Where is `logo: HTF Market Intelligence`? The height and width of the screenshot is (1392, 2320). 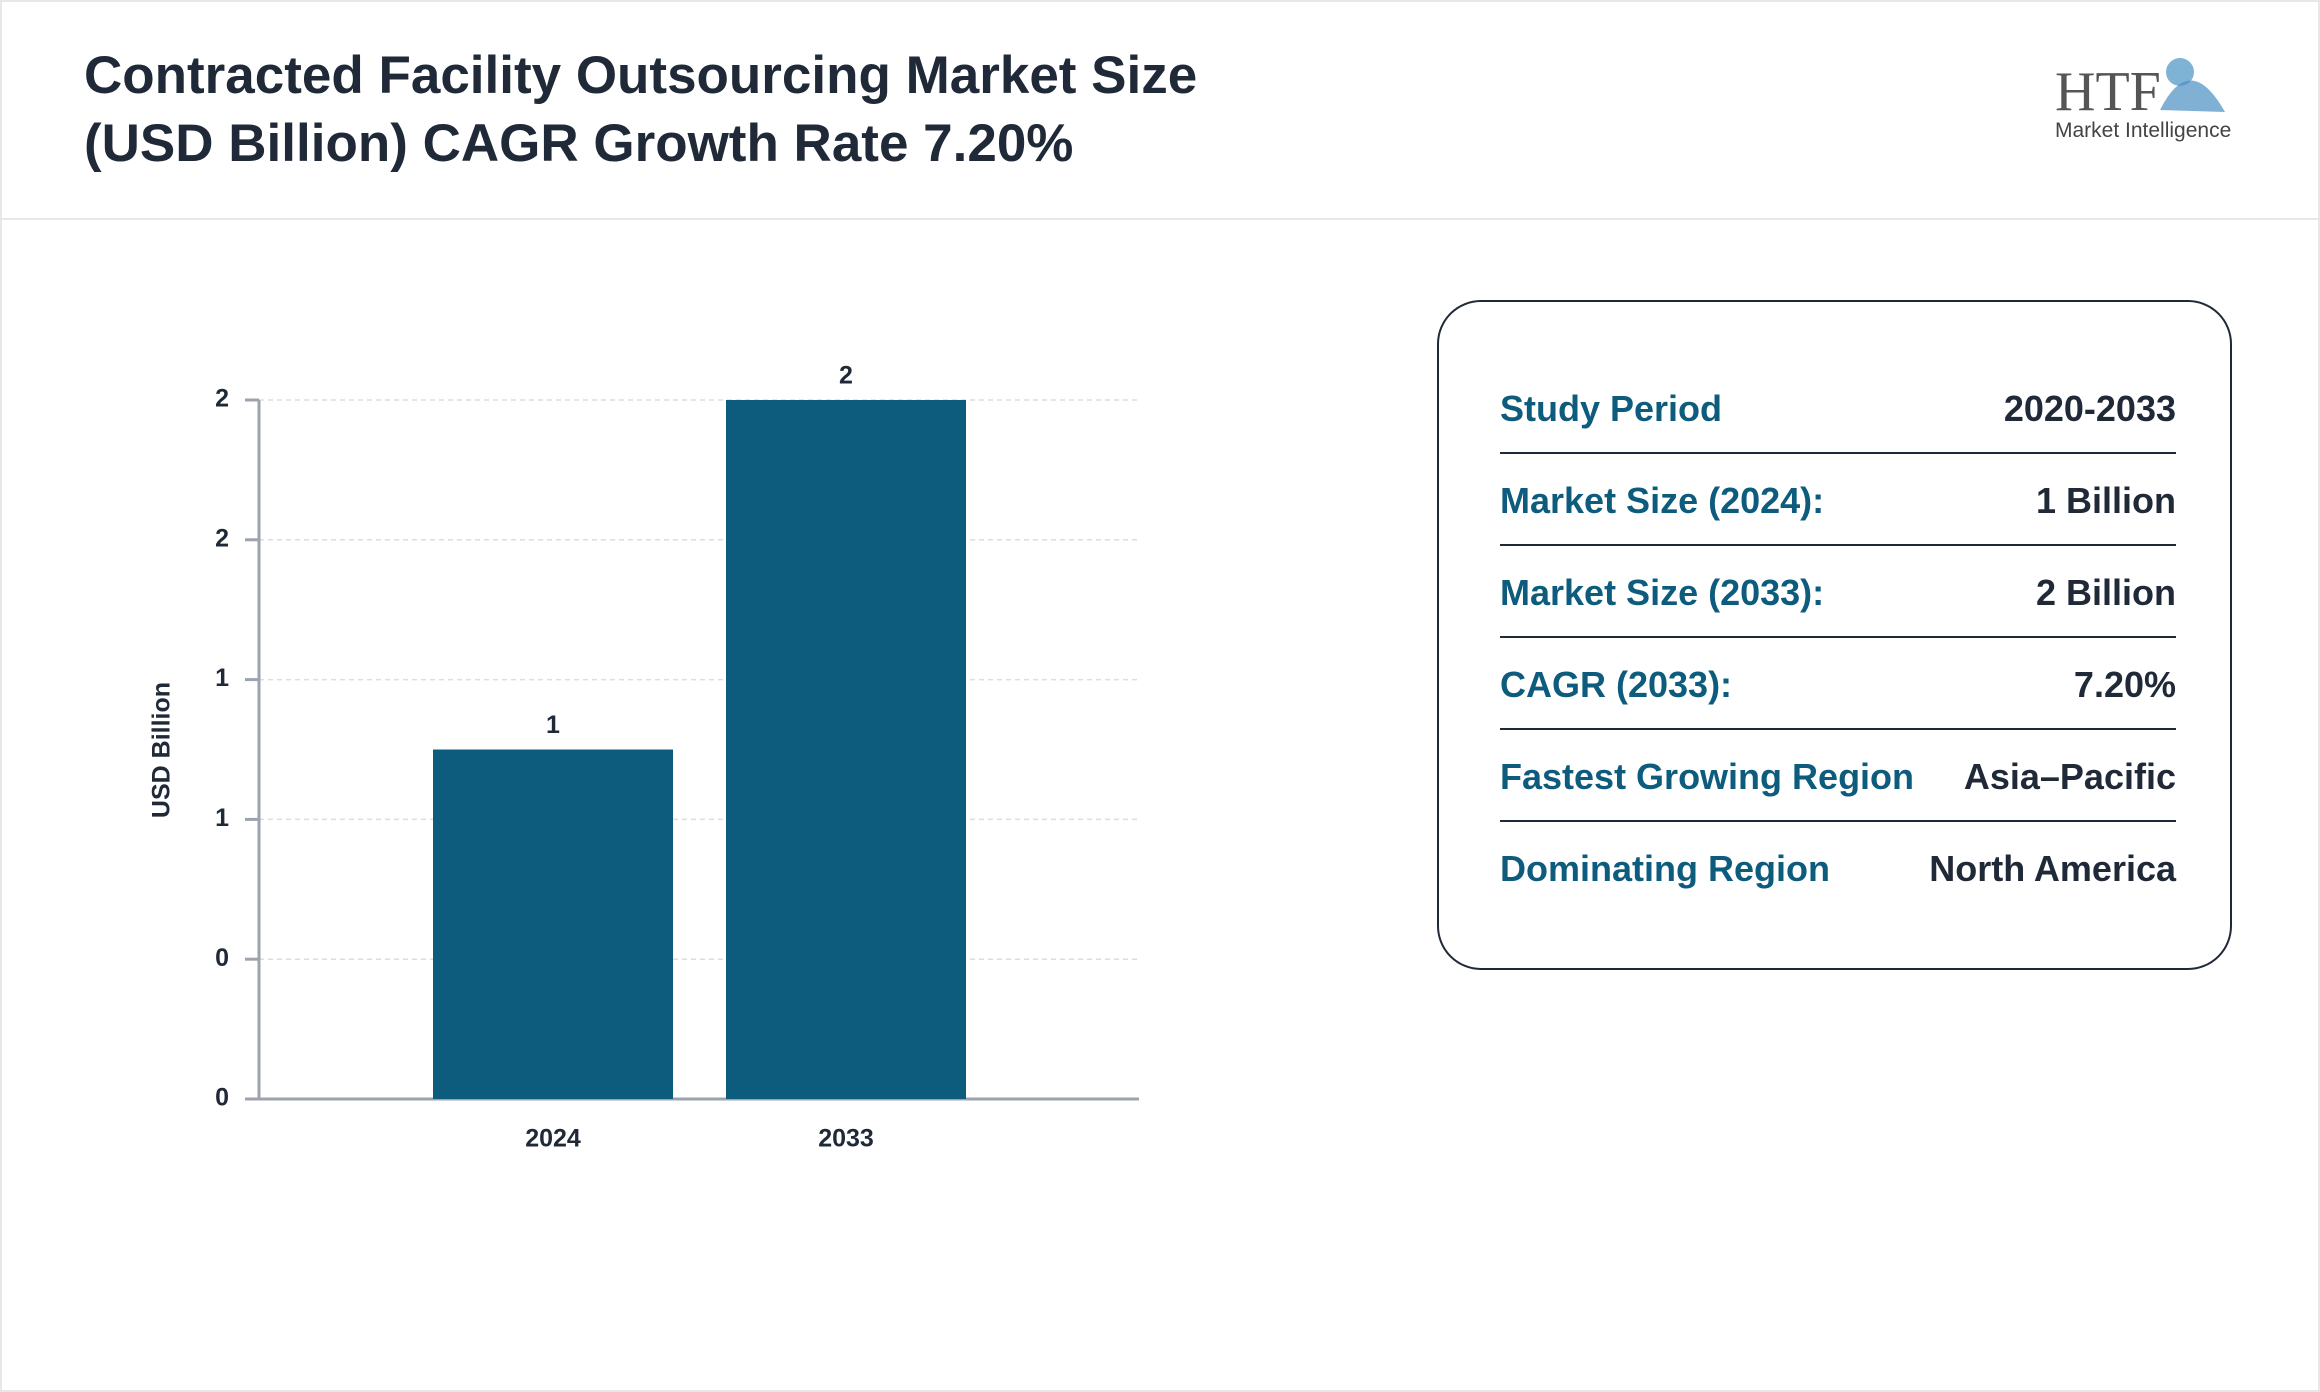 logo: HTF Market Intelligence is located at coordinates (2143, 100).